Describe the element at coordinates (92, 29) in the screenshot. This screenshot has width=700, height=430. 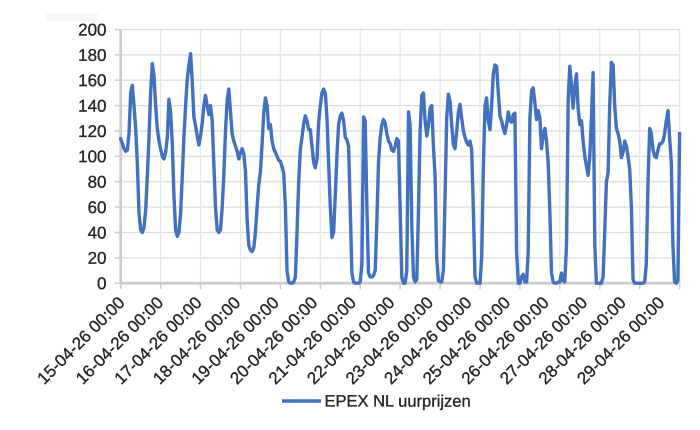
I see `svg-text: 200` at that location.